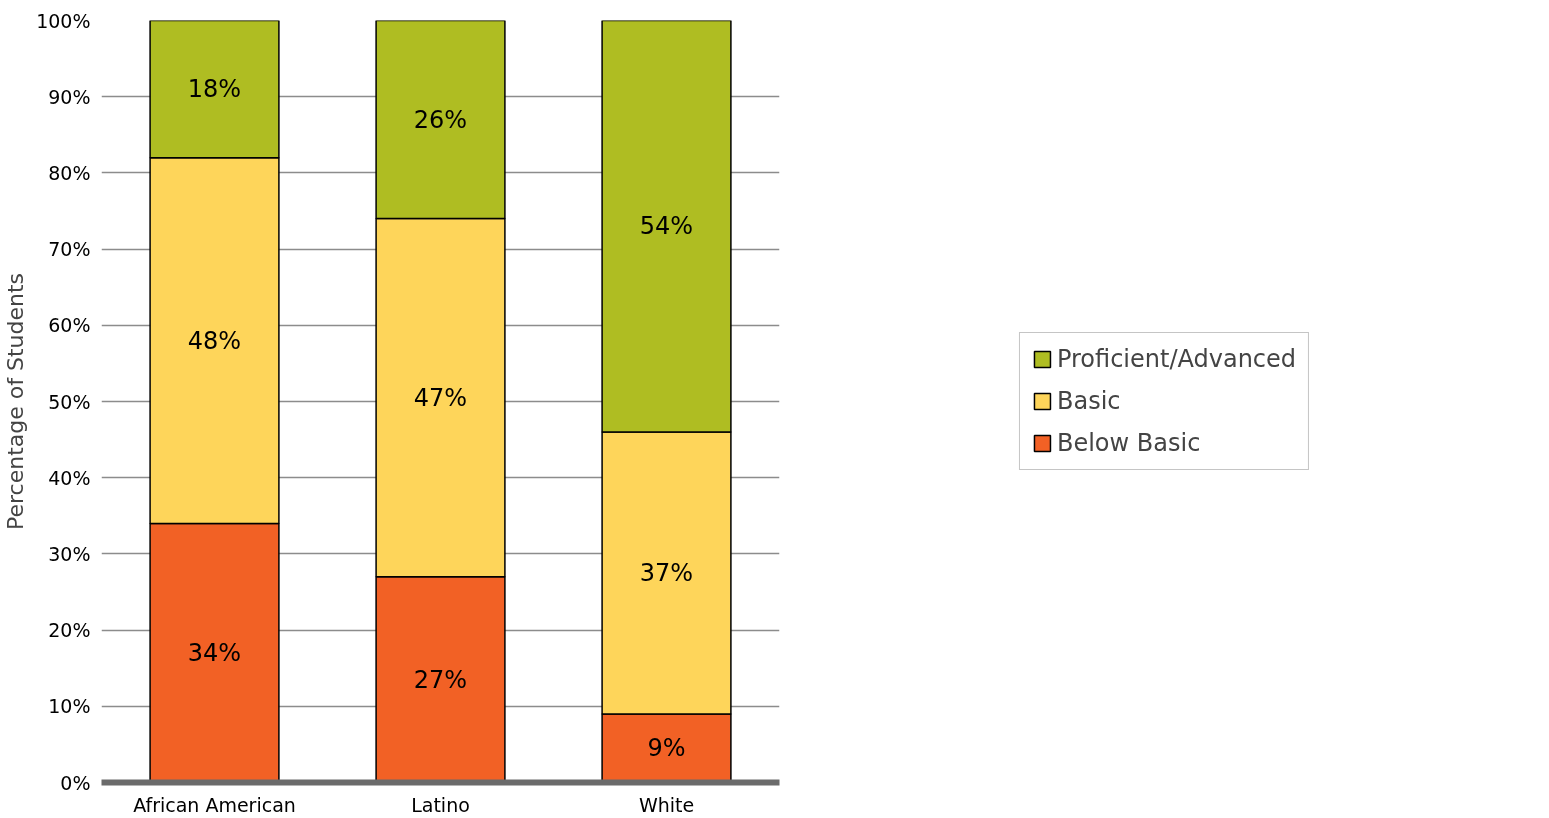  Describe the element at coordinates (69, 325) in the screenshot. I see `y-tick-label: 60%` at that location.